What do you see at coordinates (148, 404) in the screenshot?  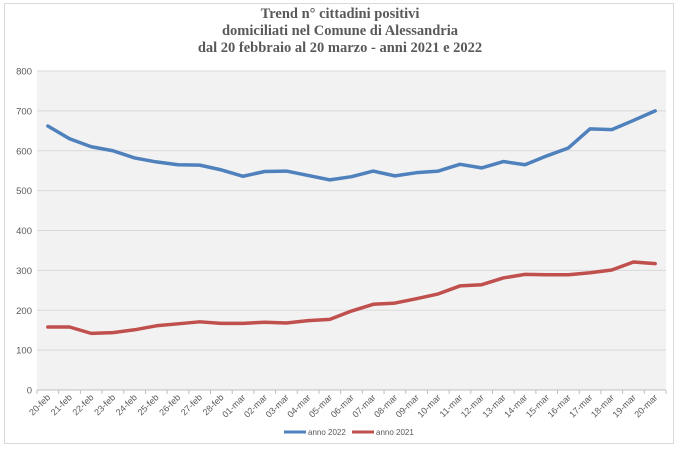 I see `x-tick-label: 25-feb` at bounding box center [148, 404].